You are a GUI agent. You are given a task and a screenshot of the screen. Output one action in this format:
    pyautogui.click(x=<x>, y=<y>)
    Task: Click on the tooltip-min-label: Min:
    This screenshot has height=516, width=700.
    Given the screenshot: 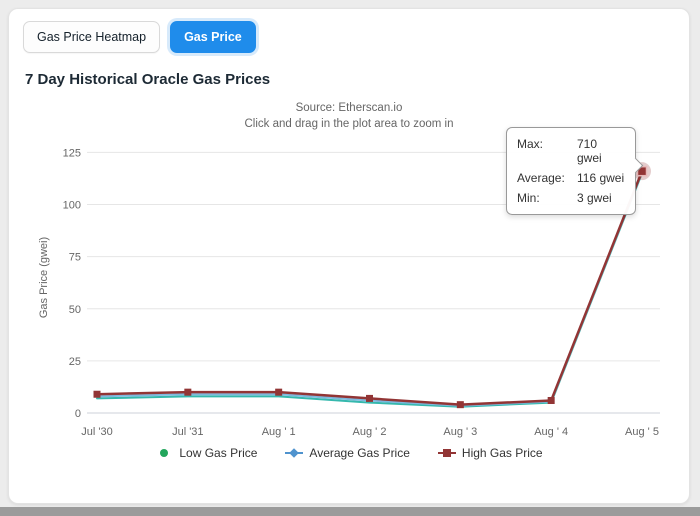 What is the action you would take?
    pyautogui.click(x=528, y=198)
    